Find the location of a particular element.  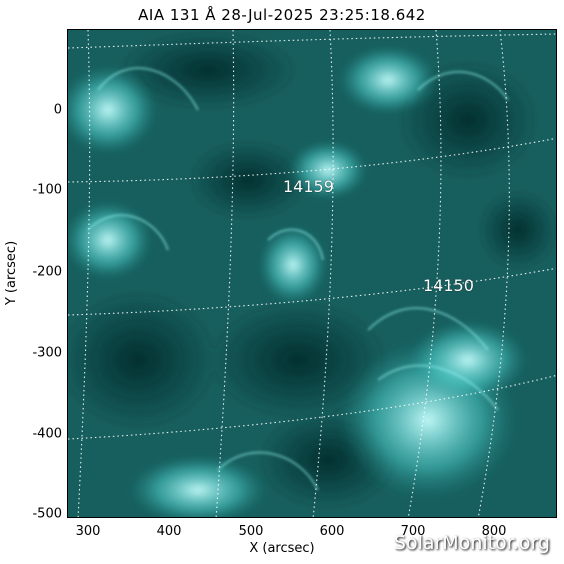

y-axis-label: Y (arcsec) is located at coordinates (11, 273).